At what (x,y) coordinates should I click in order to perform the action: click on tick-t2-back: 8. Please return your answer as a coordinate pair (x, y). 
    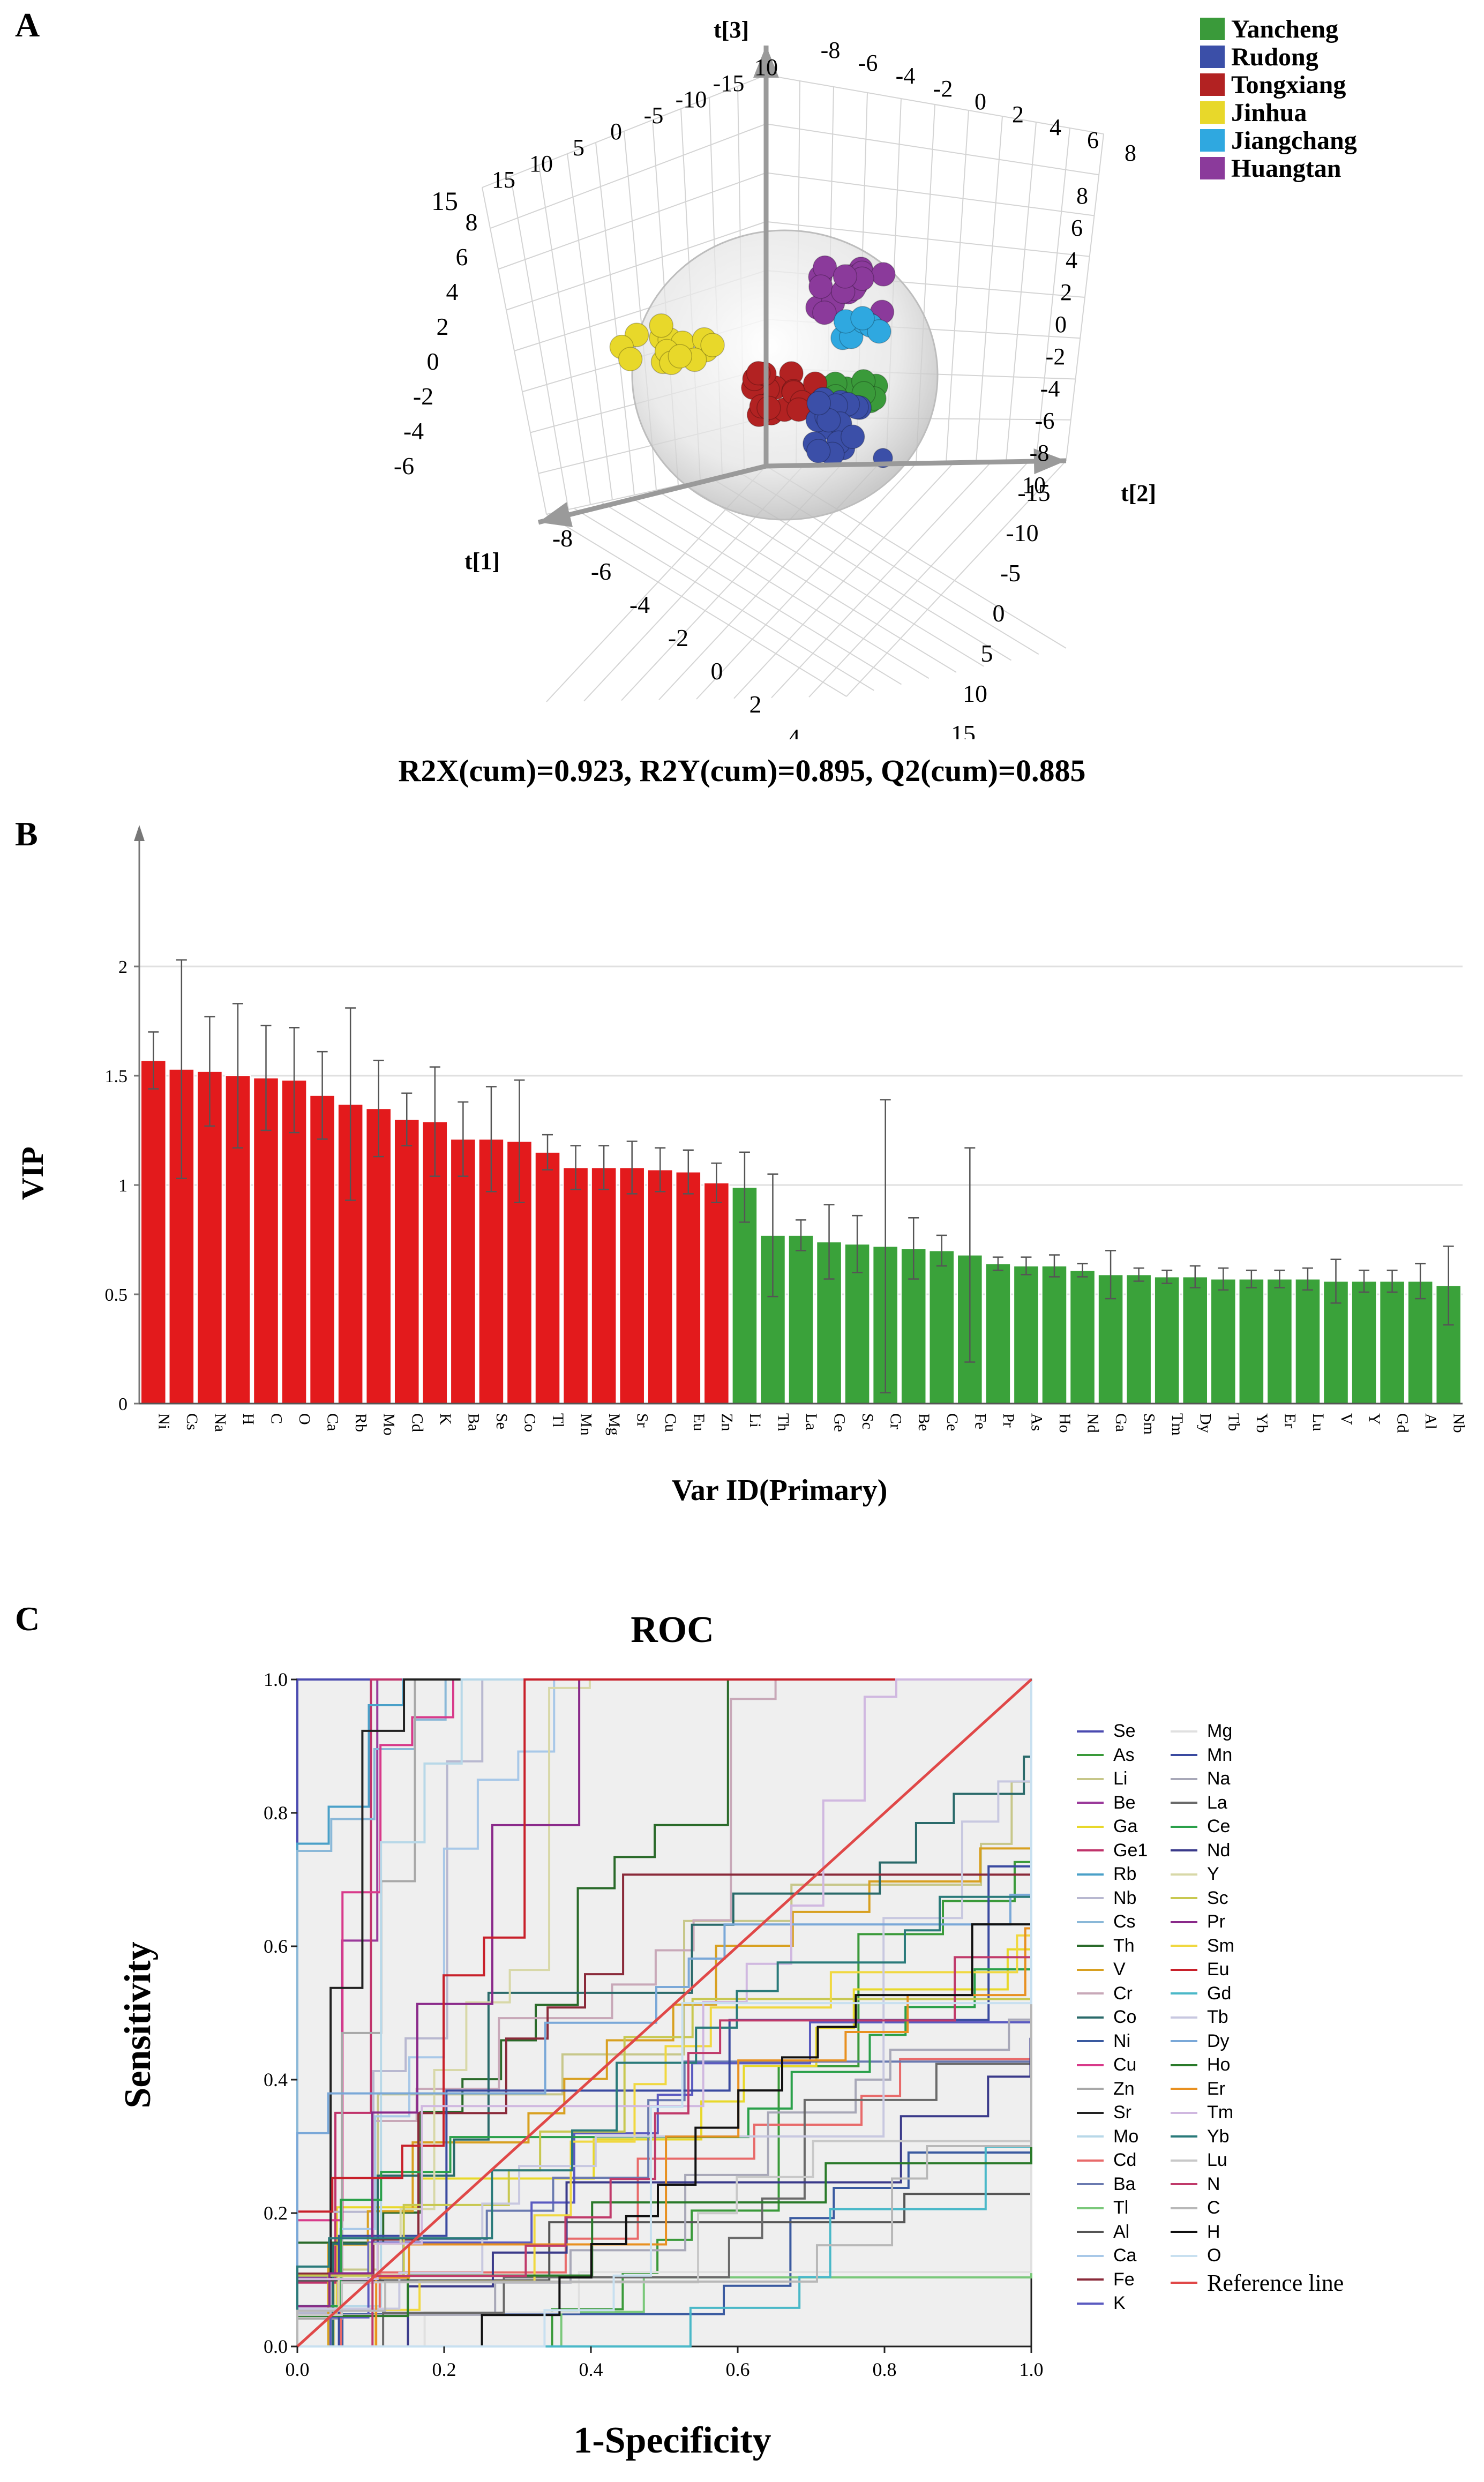
    Looking at the image, I should click on (1130, 153).